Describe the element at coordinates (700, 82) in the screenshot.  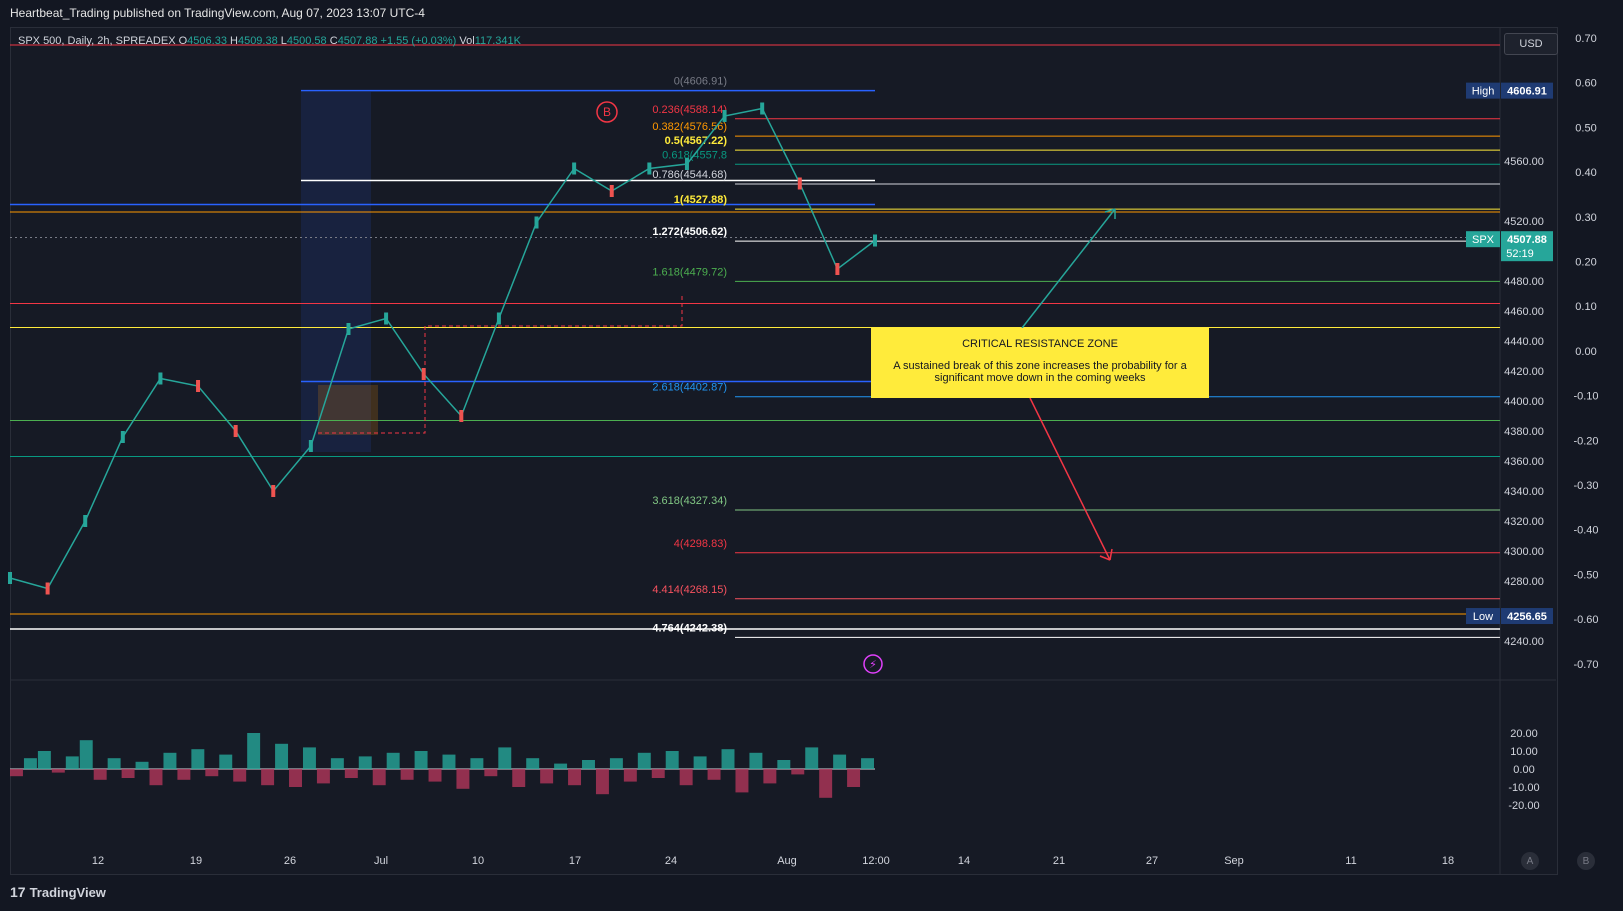
I see `fib-level-label: 0(4606.91)` at that location.